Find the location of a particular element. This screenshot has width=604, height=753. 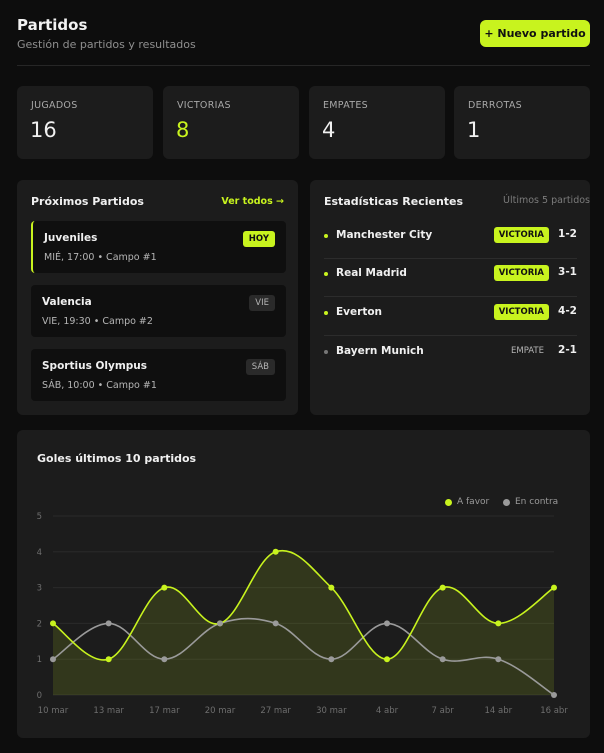

see-all-link: Ver todos → is located at coordinates (252, 201).